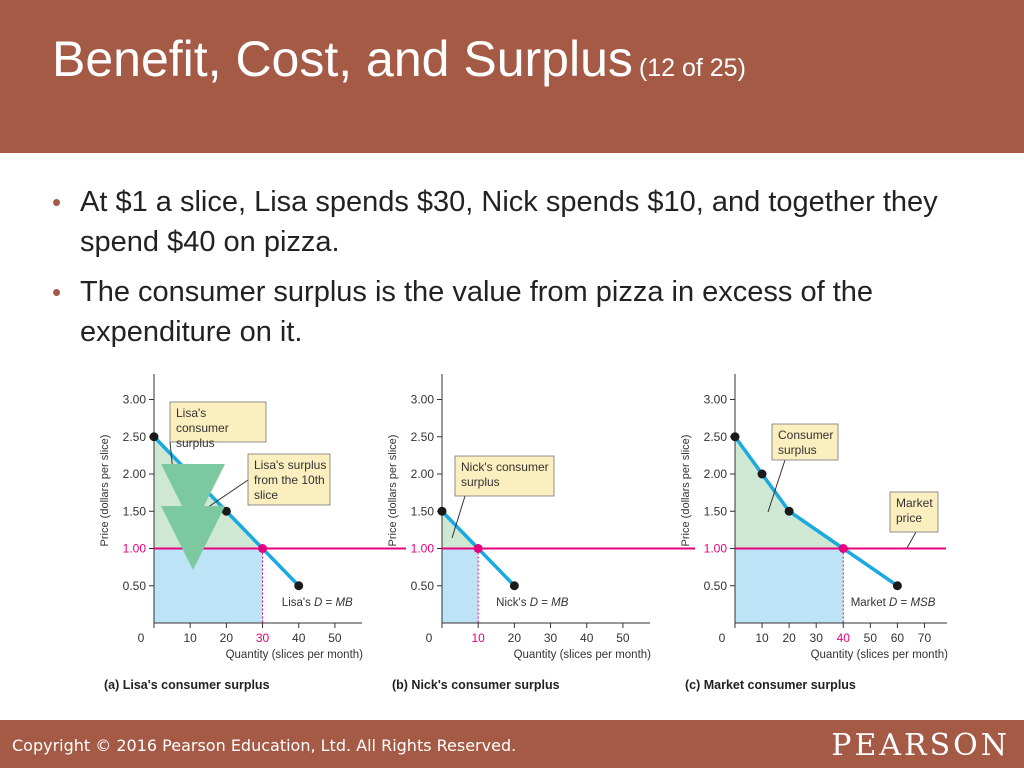 This screenshot has width=1024, height=768. I want to click on demand-label: Lisa's D = MB, so click(317, 603).